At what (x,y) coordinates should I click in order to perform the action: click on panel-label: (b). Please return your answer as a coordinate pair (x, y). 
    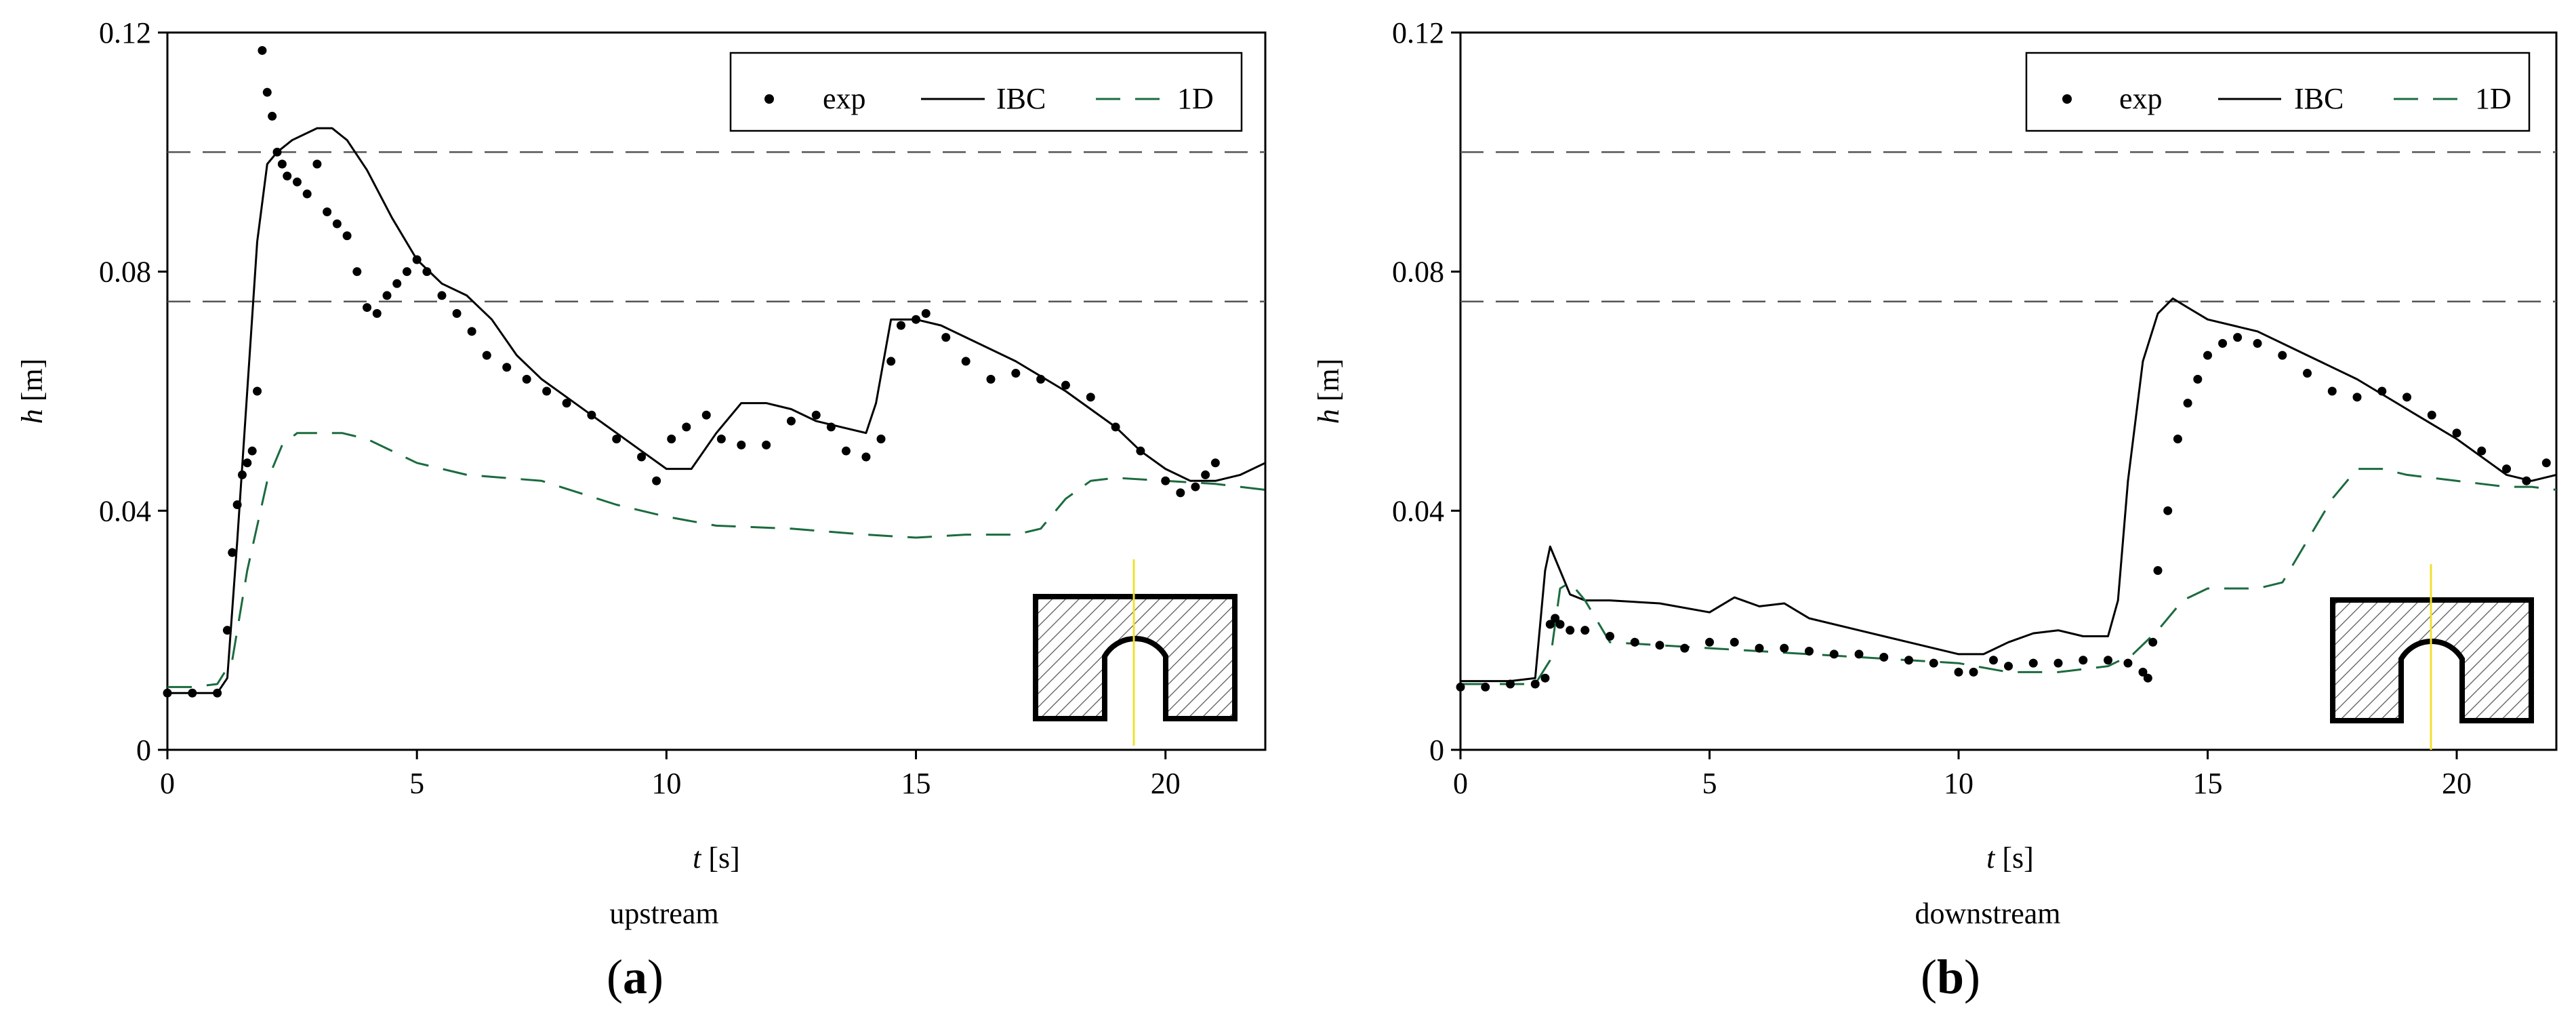
    Looking at the image, I should click on (1950, 977).